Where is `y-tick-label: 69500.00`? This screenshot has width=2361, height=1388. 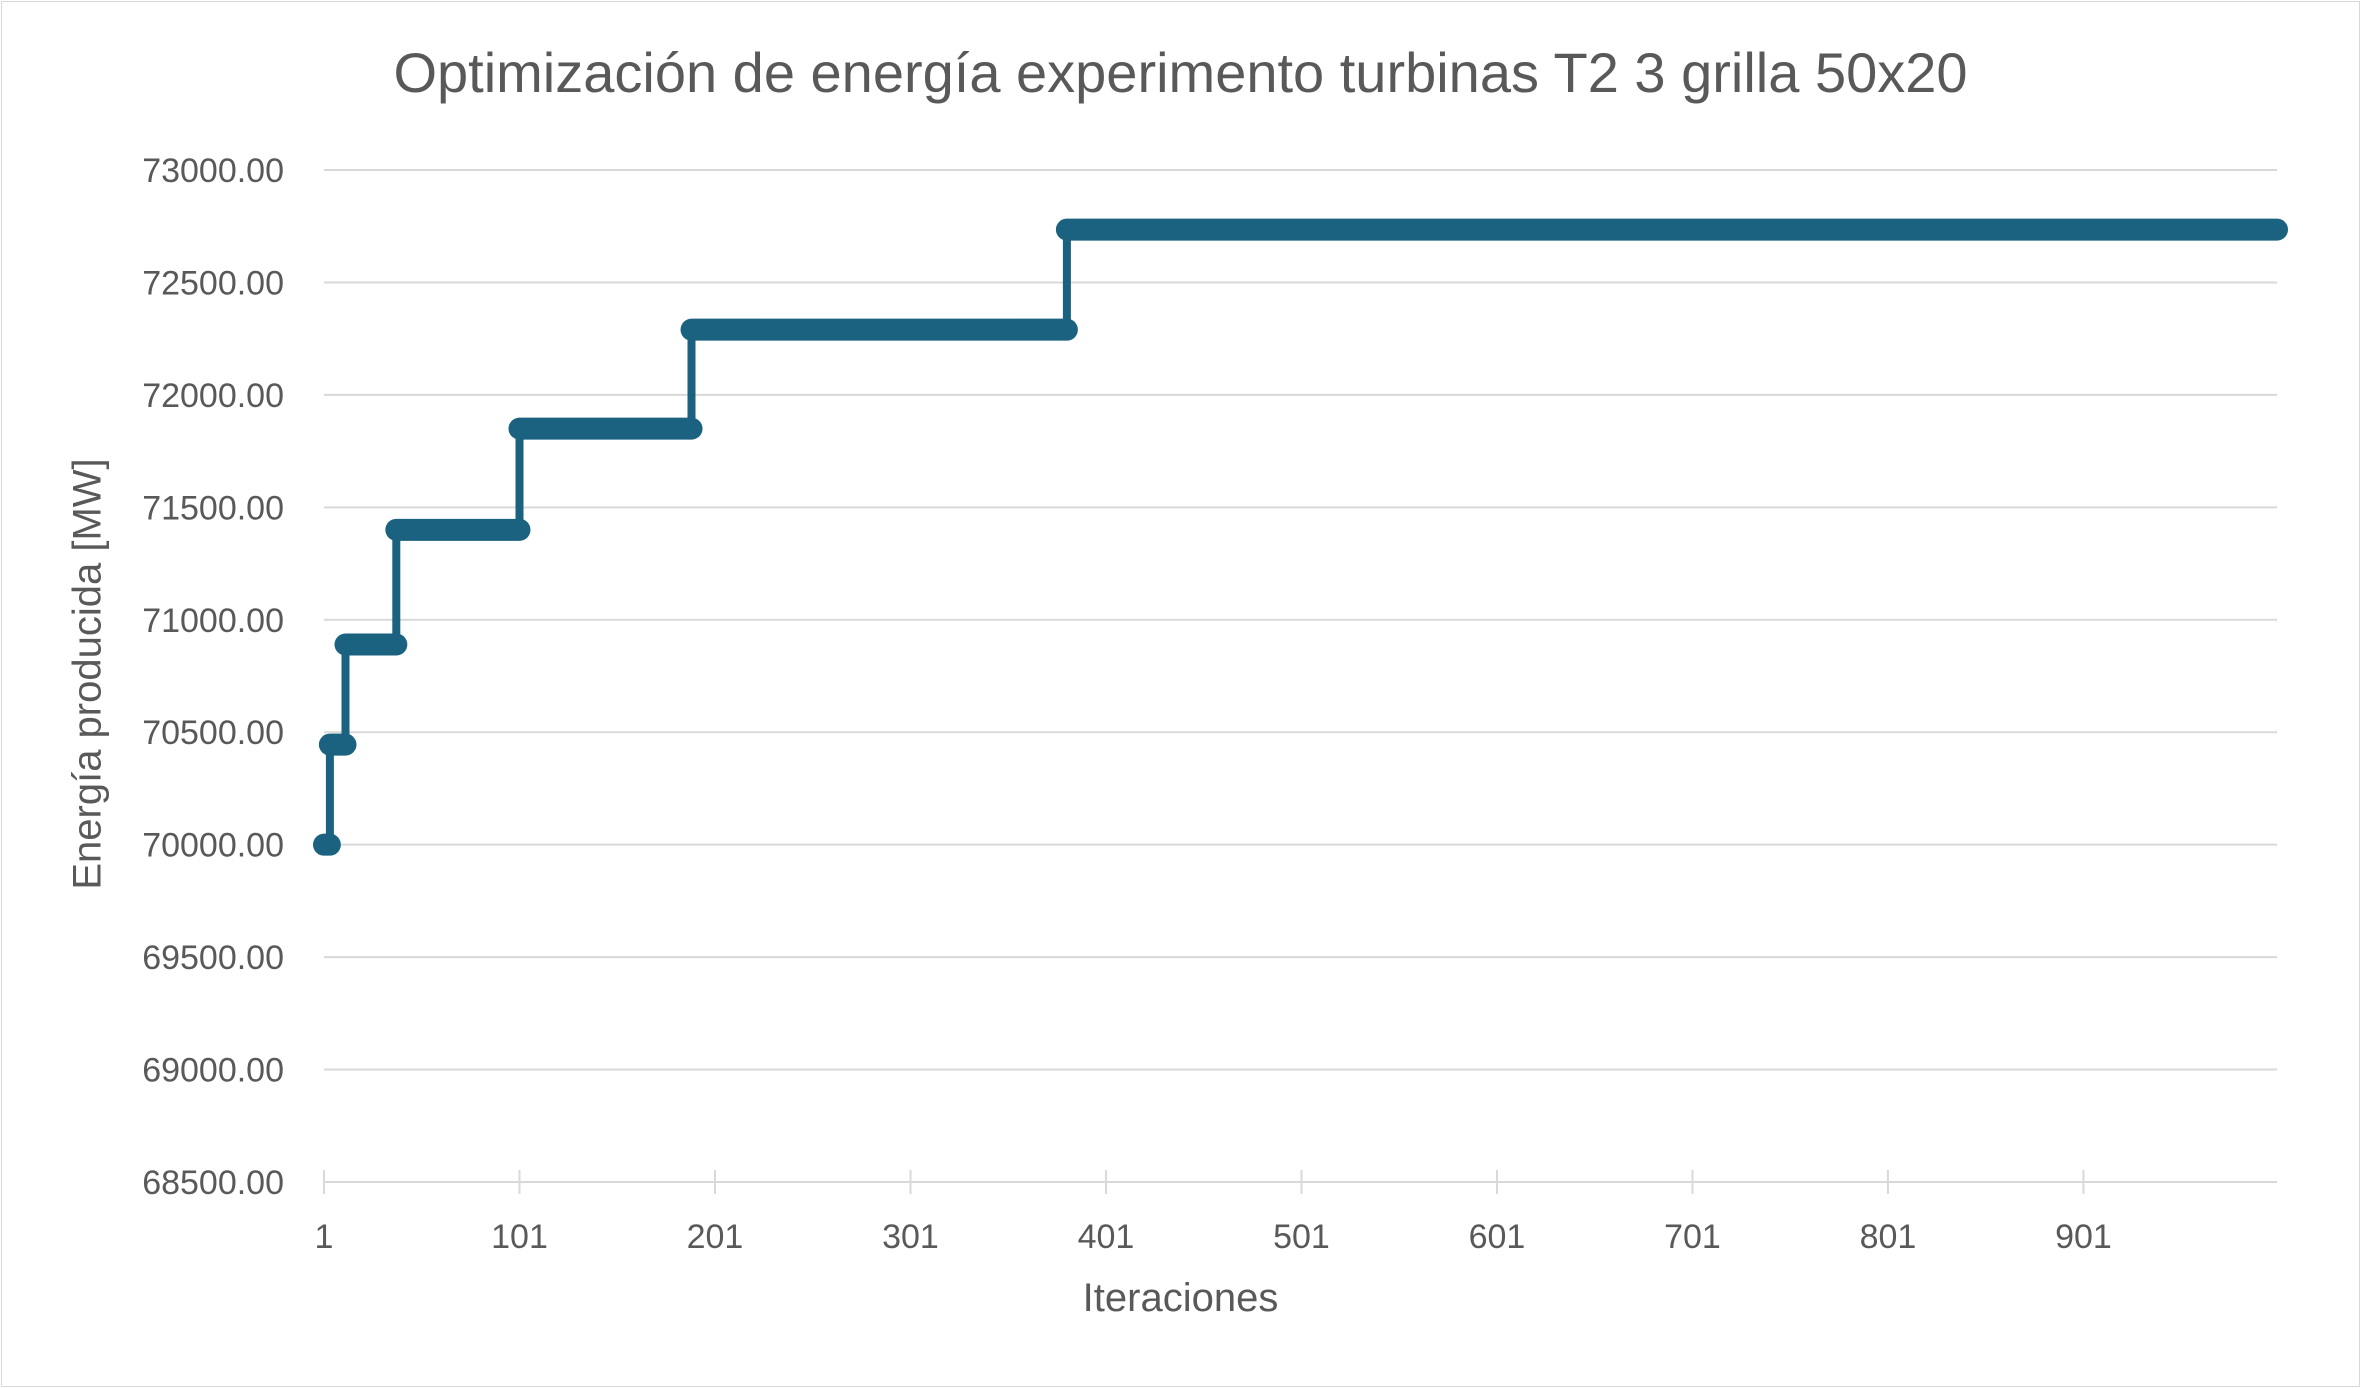
y-tick-label: 69500.00 is located at coordinates (213, 958).